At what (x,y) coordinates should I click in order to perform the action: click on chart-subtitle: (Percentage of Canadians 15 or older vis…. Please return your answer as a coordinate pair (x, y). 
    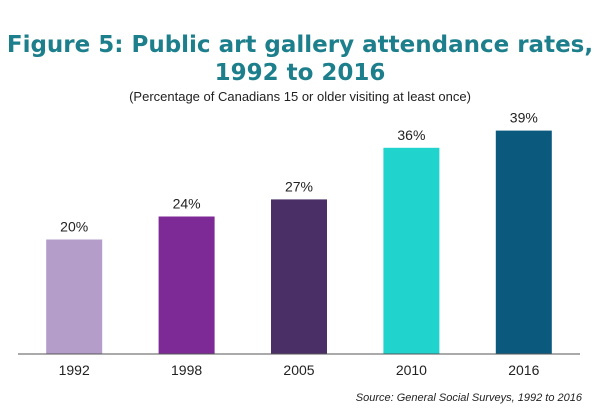
    Looking at the image, I should click on (300, 96).